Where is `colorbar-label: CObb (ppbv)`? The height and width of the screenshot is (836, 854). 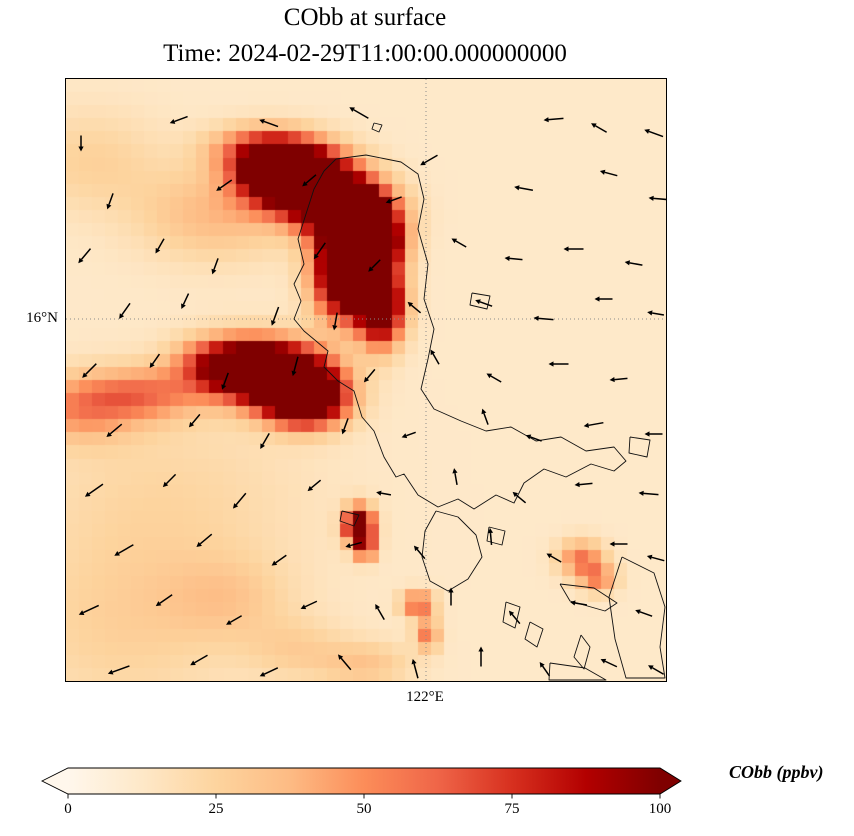
colorbar-label: CObb (ppbv) is located at coordinates (776, 772).